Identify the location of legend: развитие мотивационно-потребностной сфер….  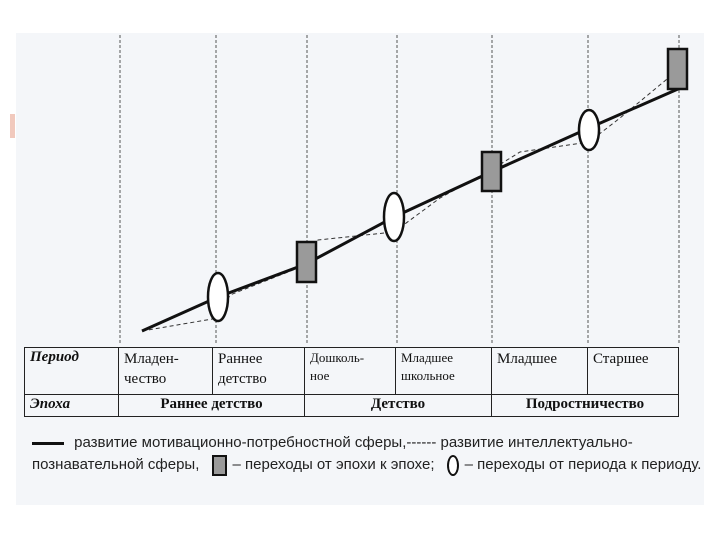
(368, 454).